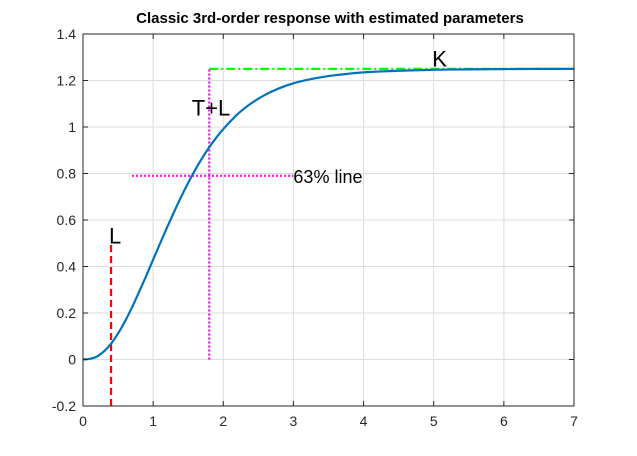 The height and width of the screenshot is (456, 637). What do you see at coordinates (439, 59) in the screenshot?
I see `annotation-label: K` at bounding box center [439, 59].